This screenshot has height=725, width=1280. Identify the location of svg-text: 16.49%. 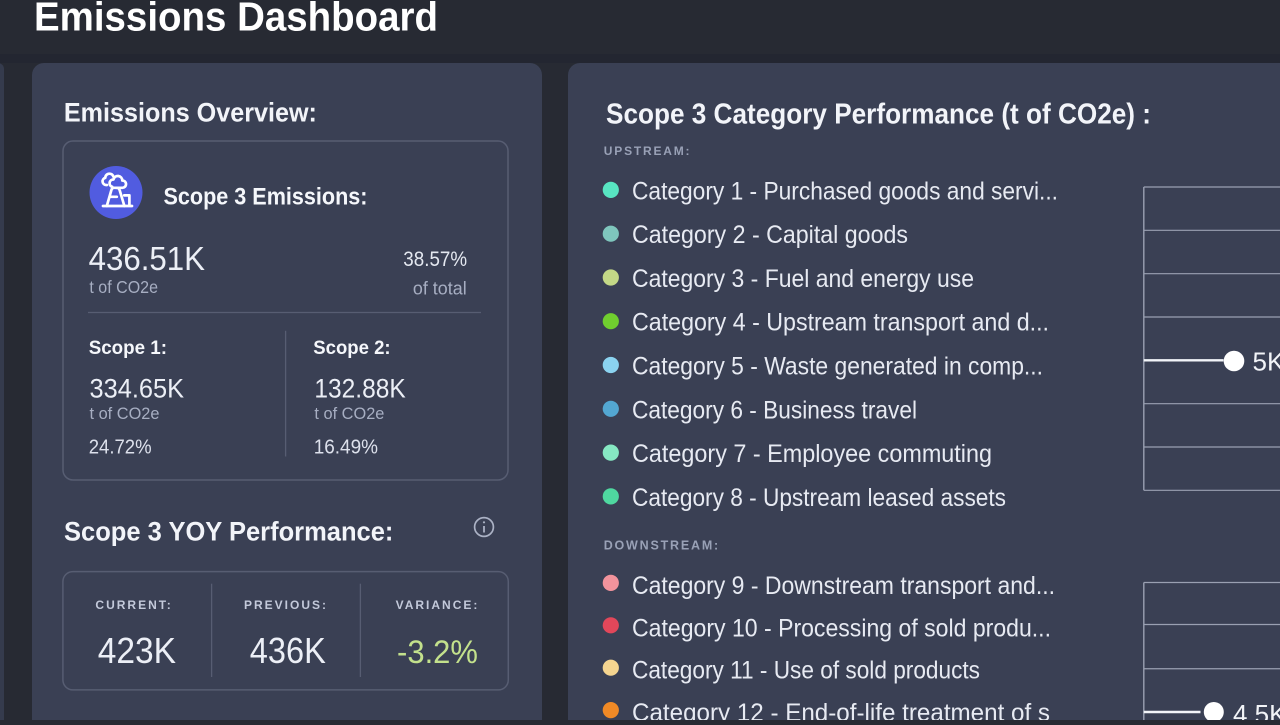
(346, 448).